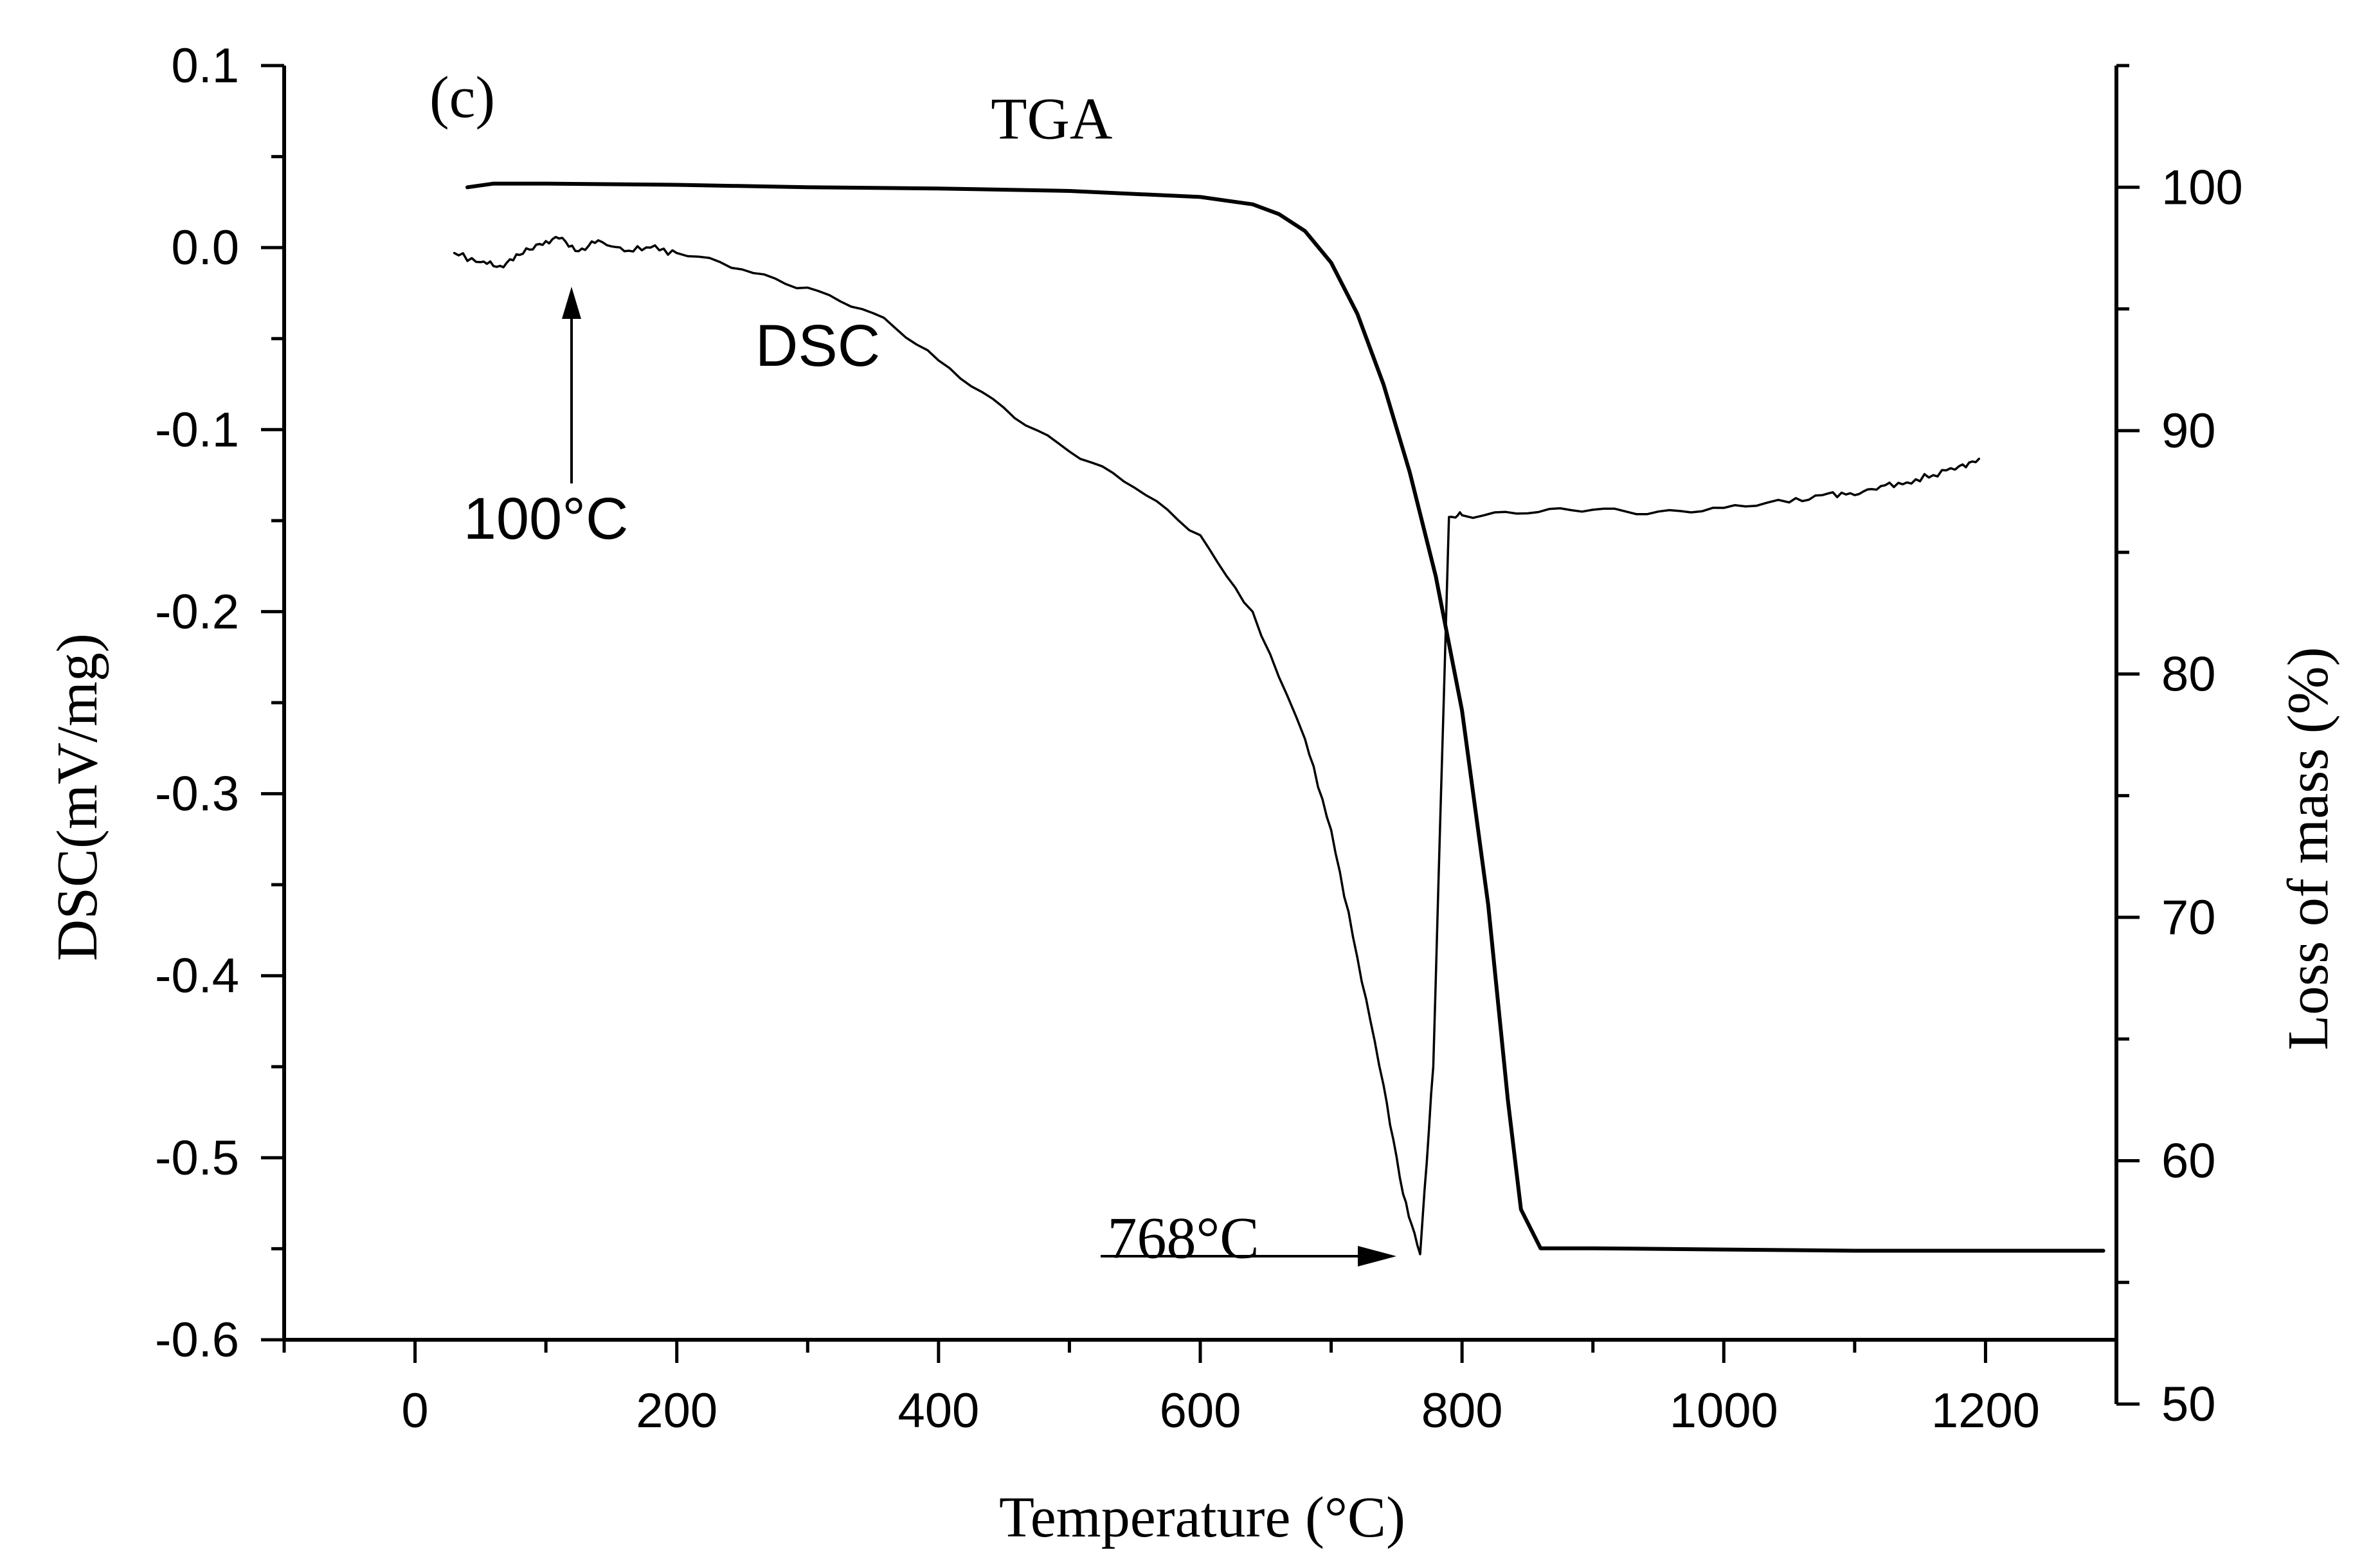  Describe the element at coordinates (197, 1340) in the screenshot. I see `y-left-tick-label: -0.6` at that location.